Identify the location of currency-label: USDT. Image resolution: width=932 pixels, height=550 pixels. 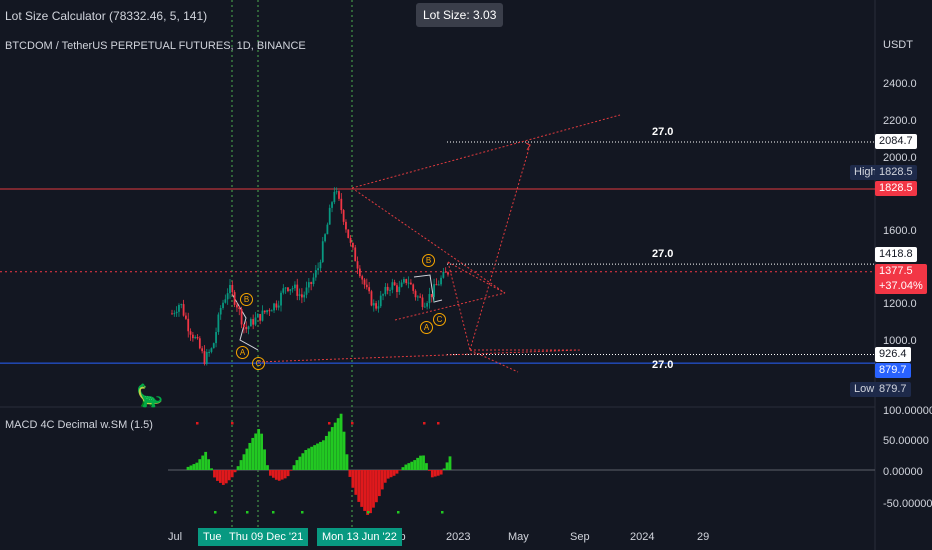
(898, 45).